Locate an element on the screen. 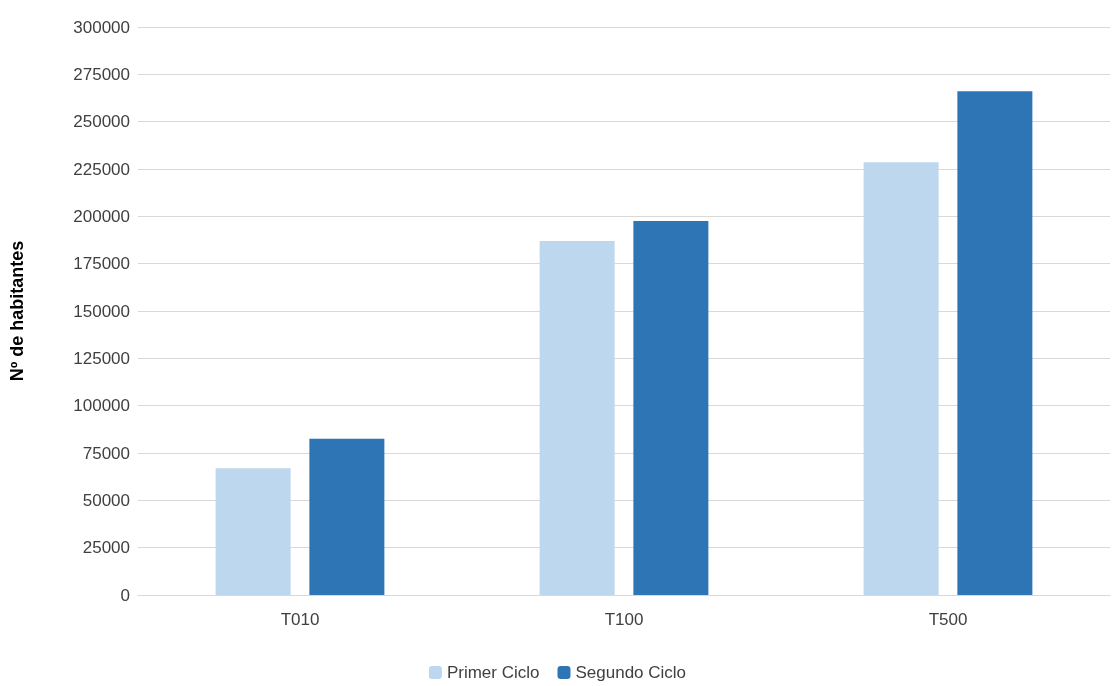  y-tick-label: 125000 is located at coordinates (101, 358).